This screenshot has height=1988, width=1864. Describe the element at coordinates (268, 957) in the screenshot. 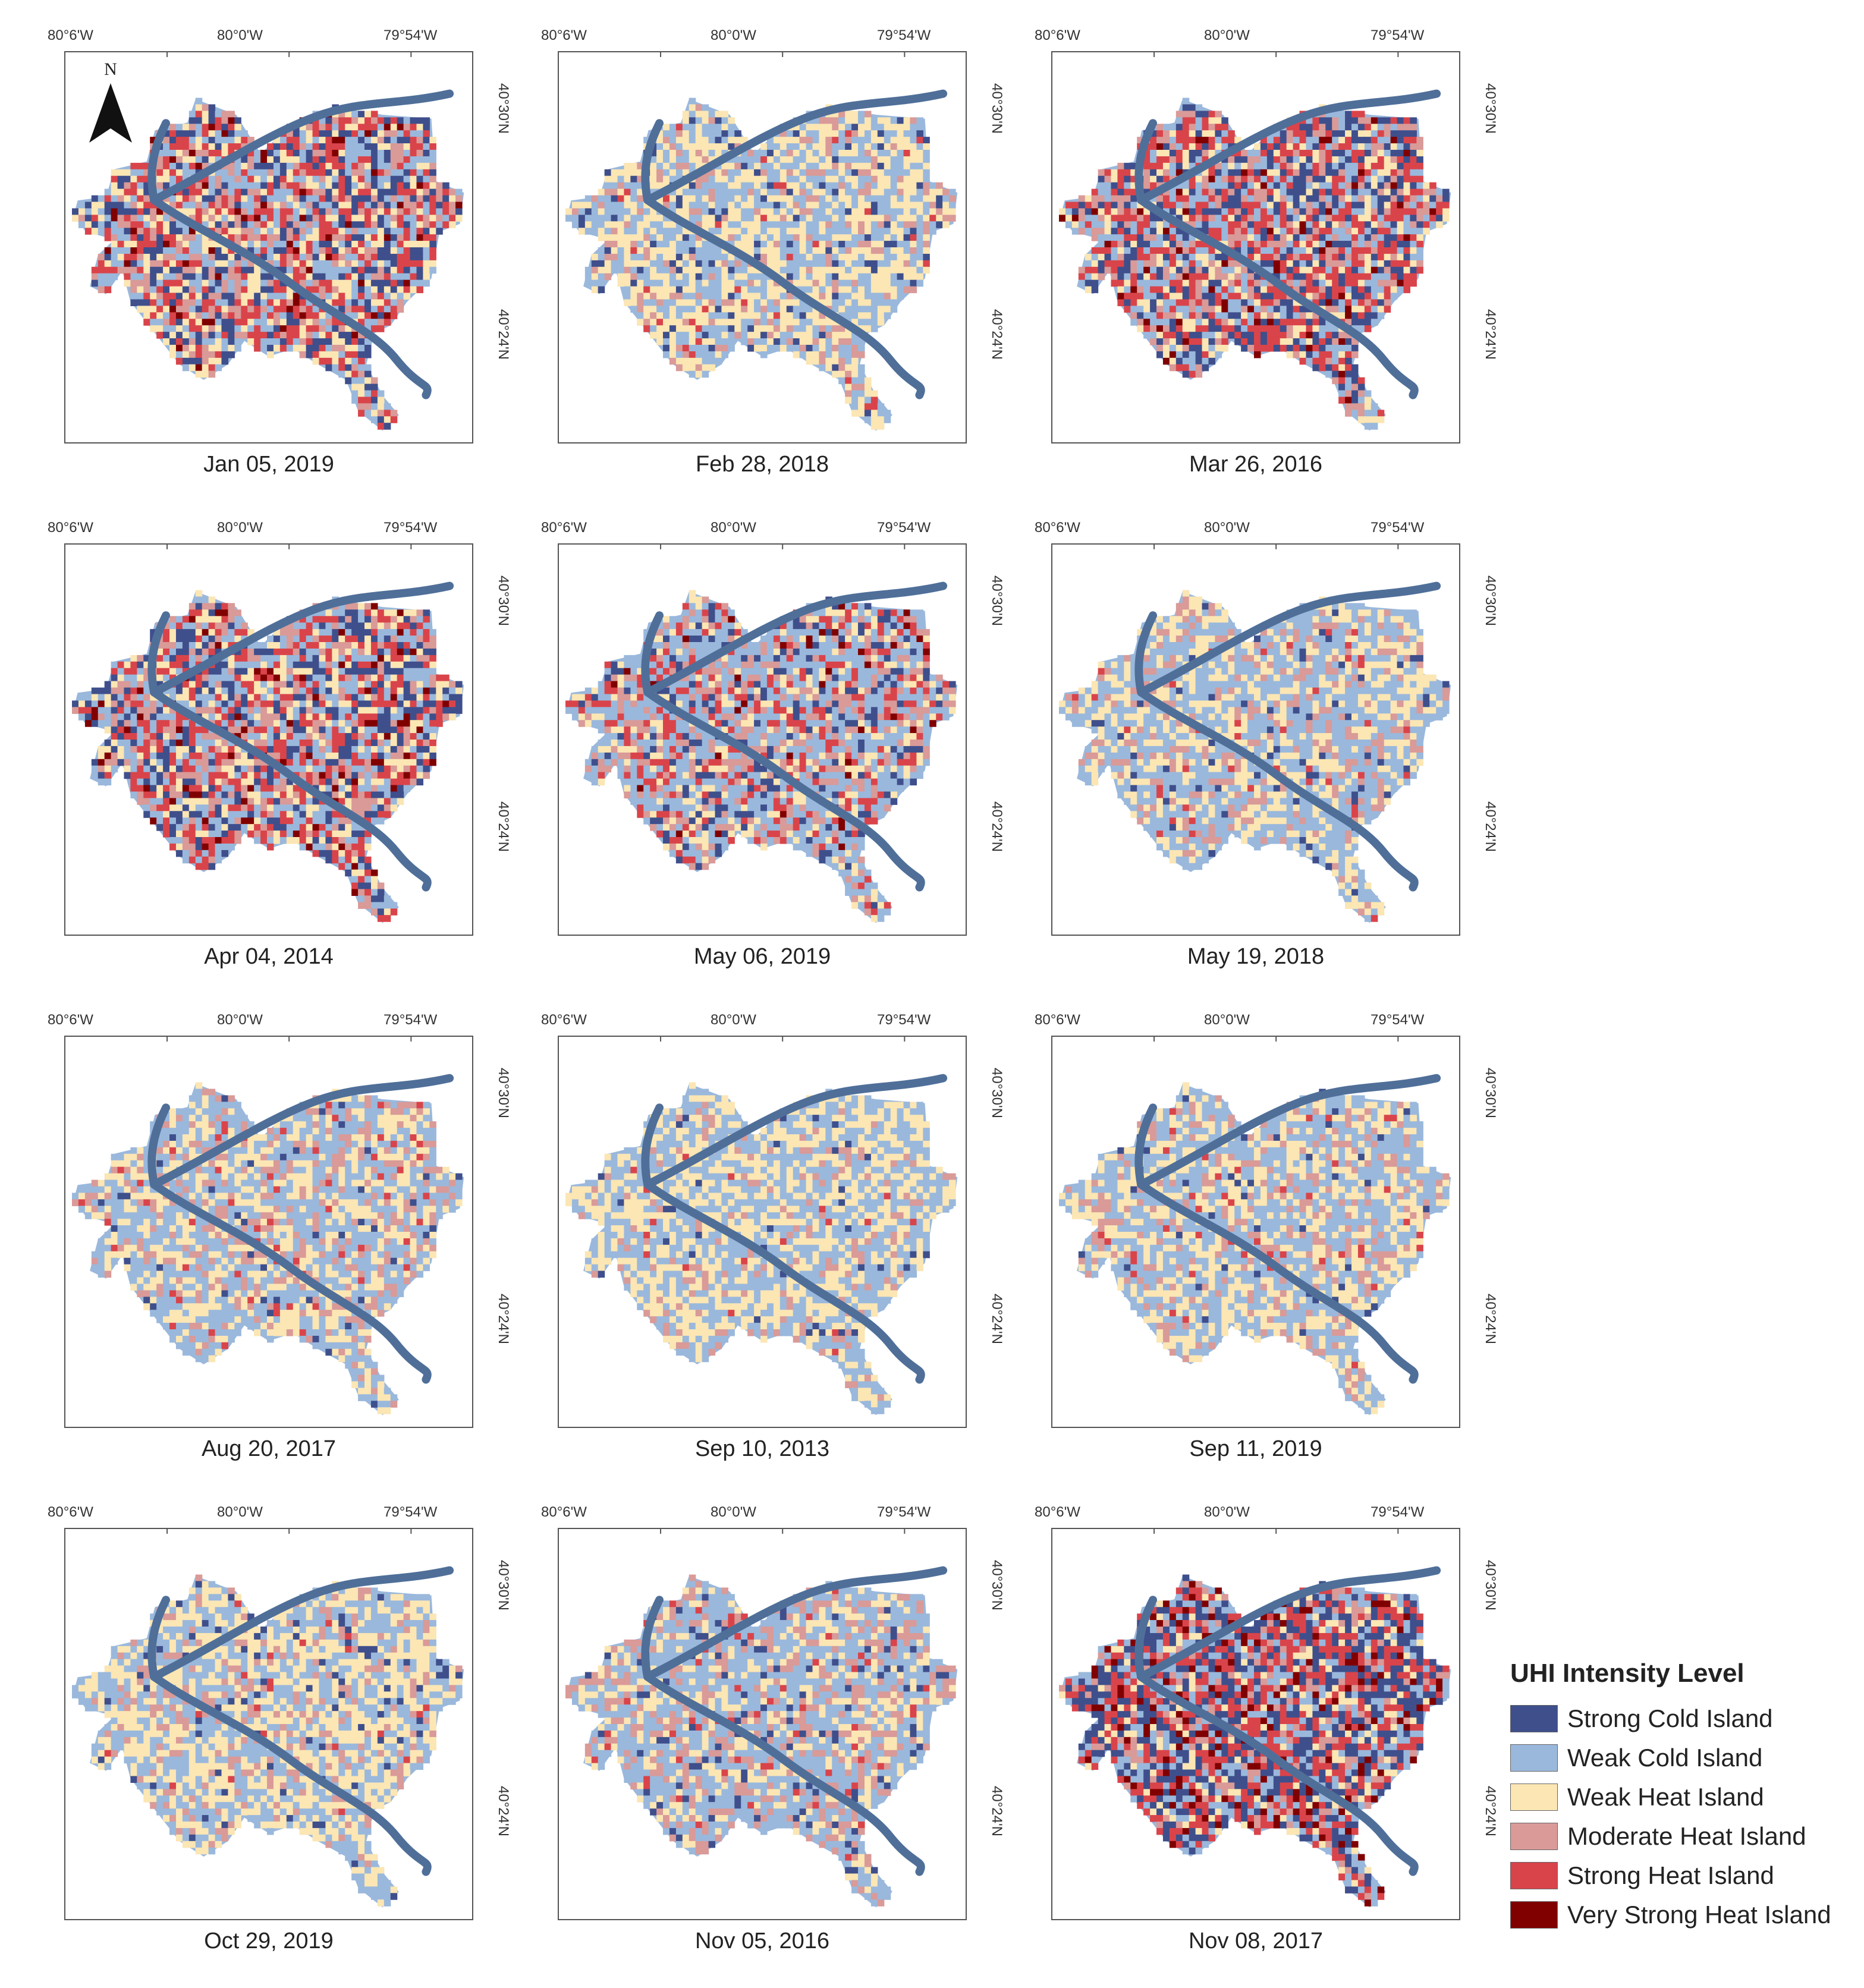

I see `map-date-label: Apr 04, 2014` at that location.